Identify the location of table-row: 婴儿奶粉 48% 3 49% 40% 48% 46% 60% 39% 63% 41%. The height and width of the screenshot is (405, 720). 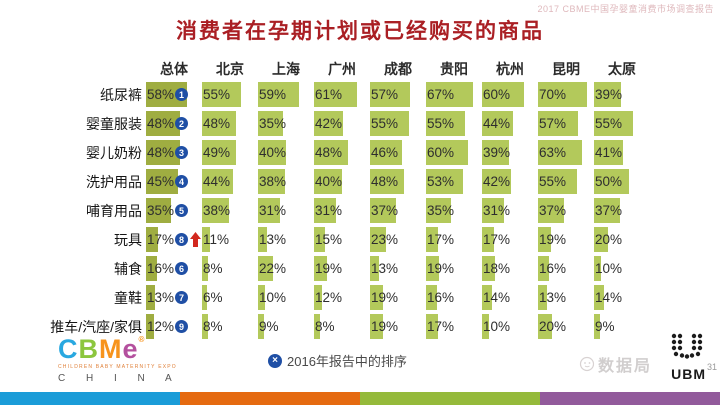
(326, 152).